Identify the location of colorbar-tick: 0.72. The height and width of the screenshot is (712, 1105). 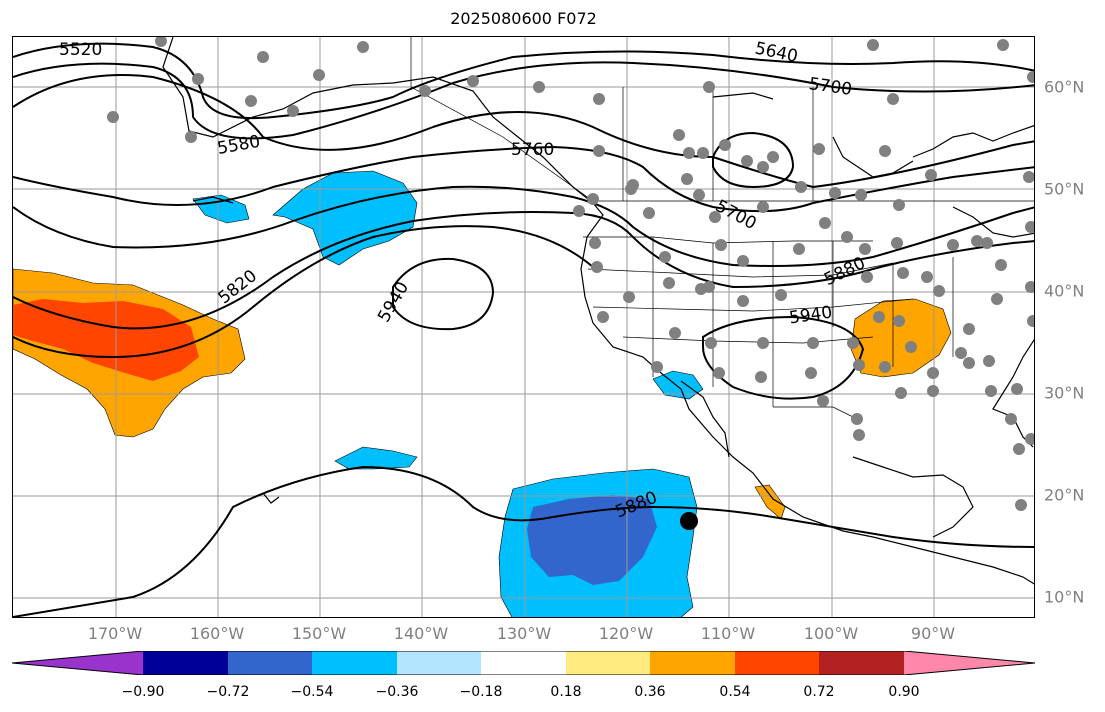
(819, 692).